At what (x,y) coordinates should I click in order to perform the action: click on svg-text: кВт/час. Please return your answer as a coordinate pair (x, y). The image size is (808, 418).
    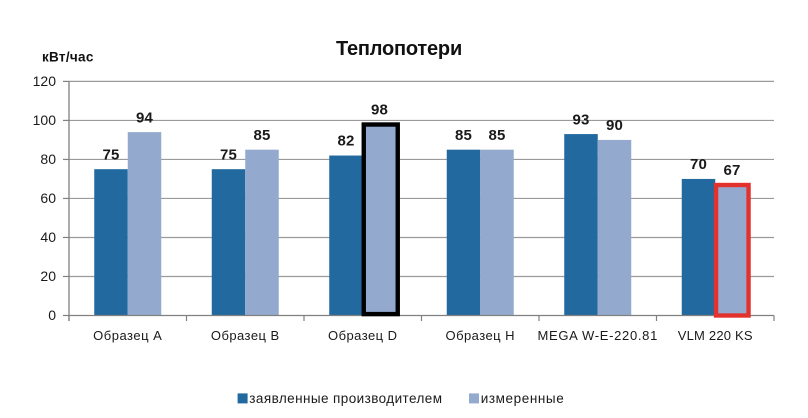
    Looking at the image, I should click on (68, 57).